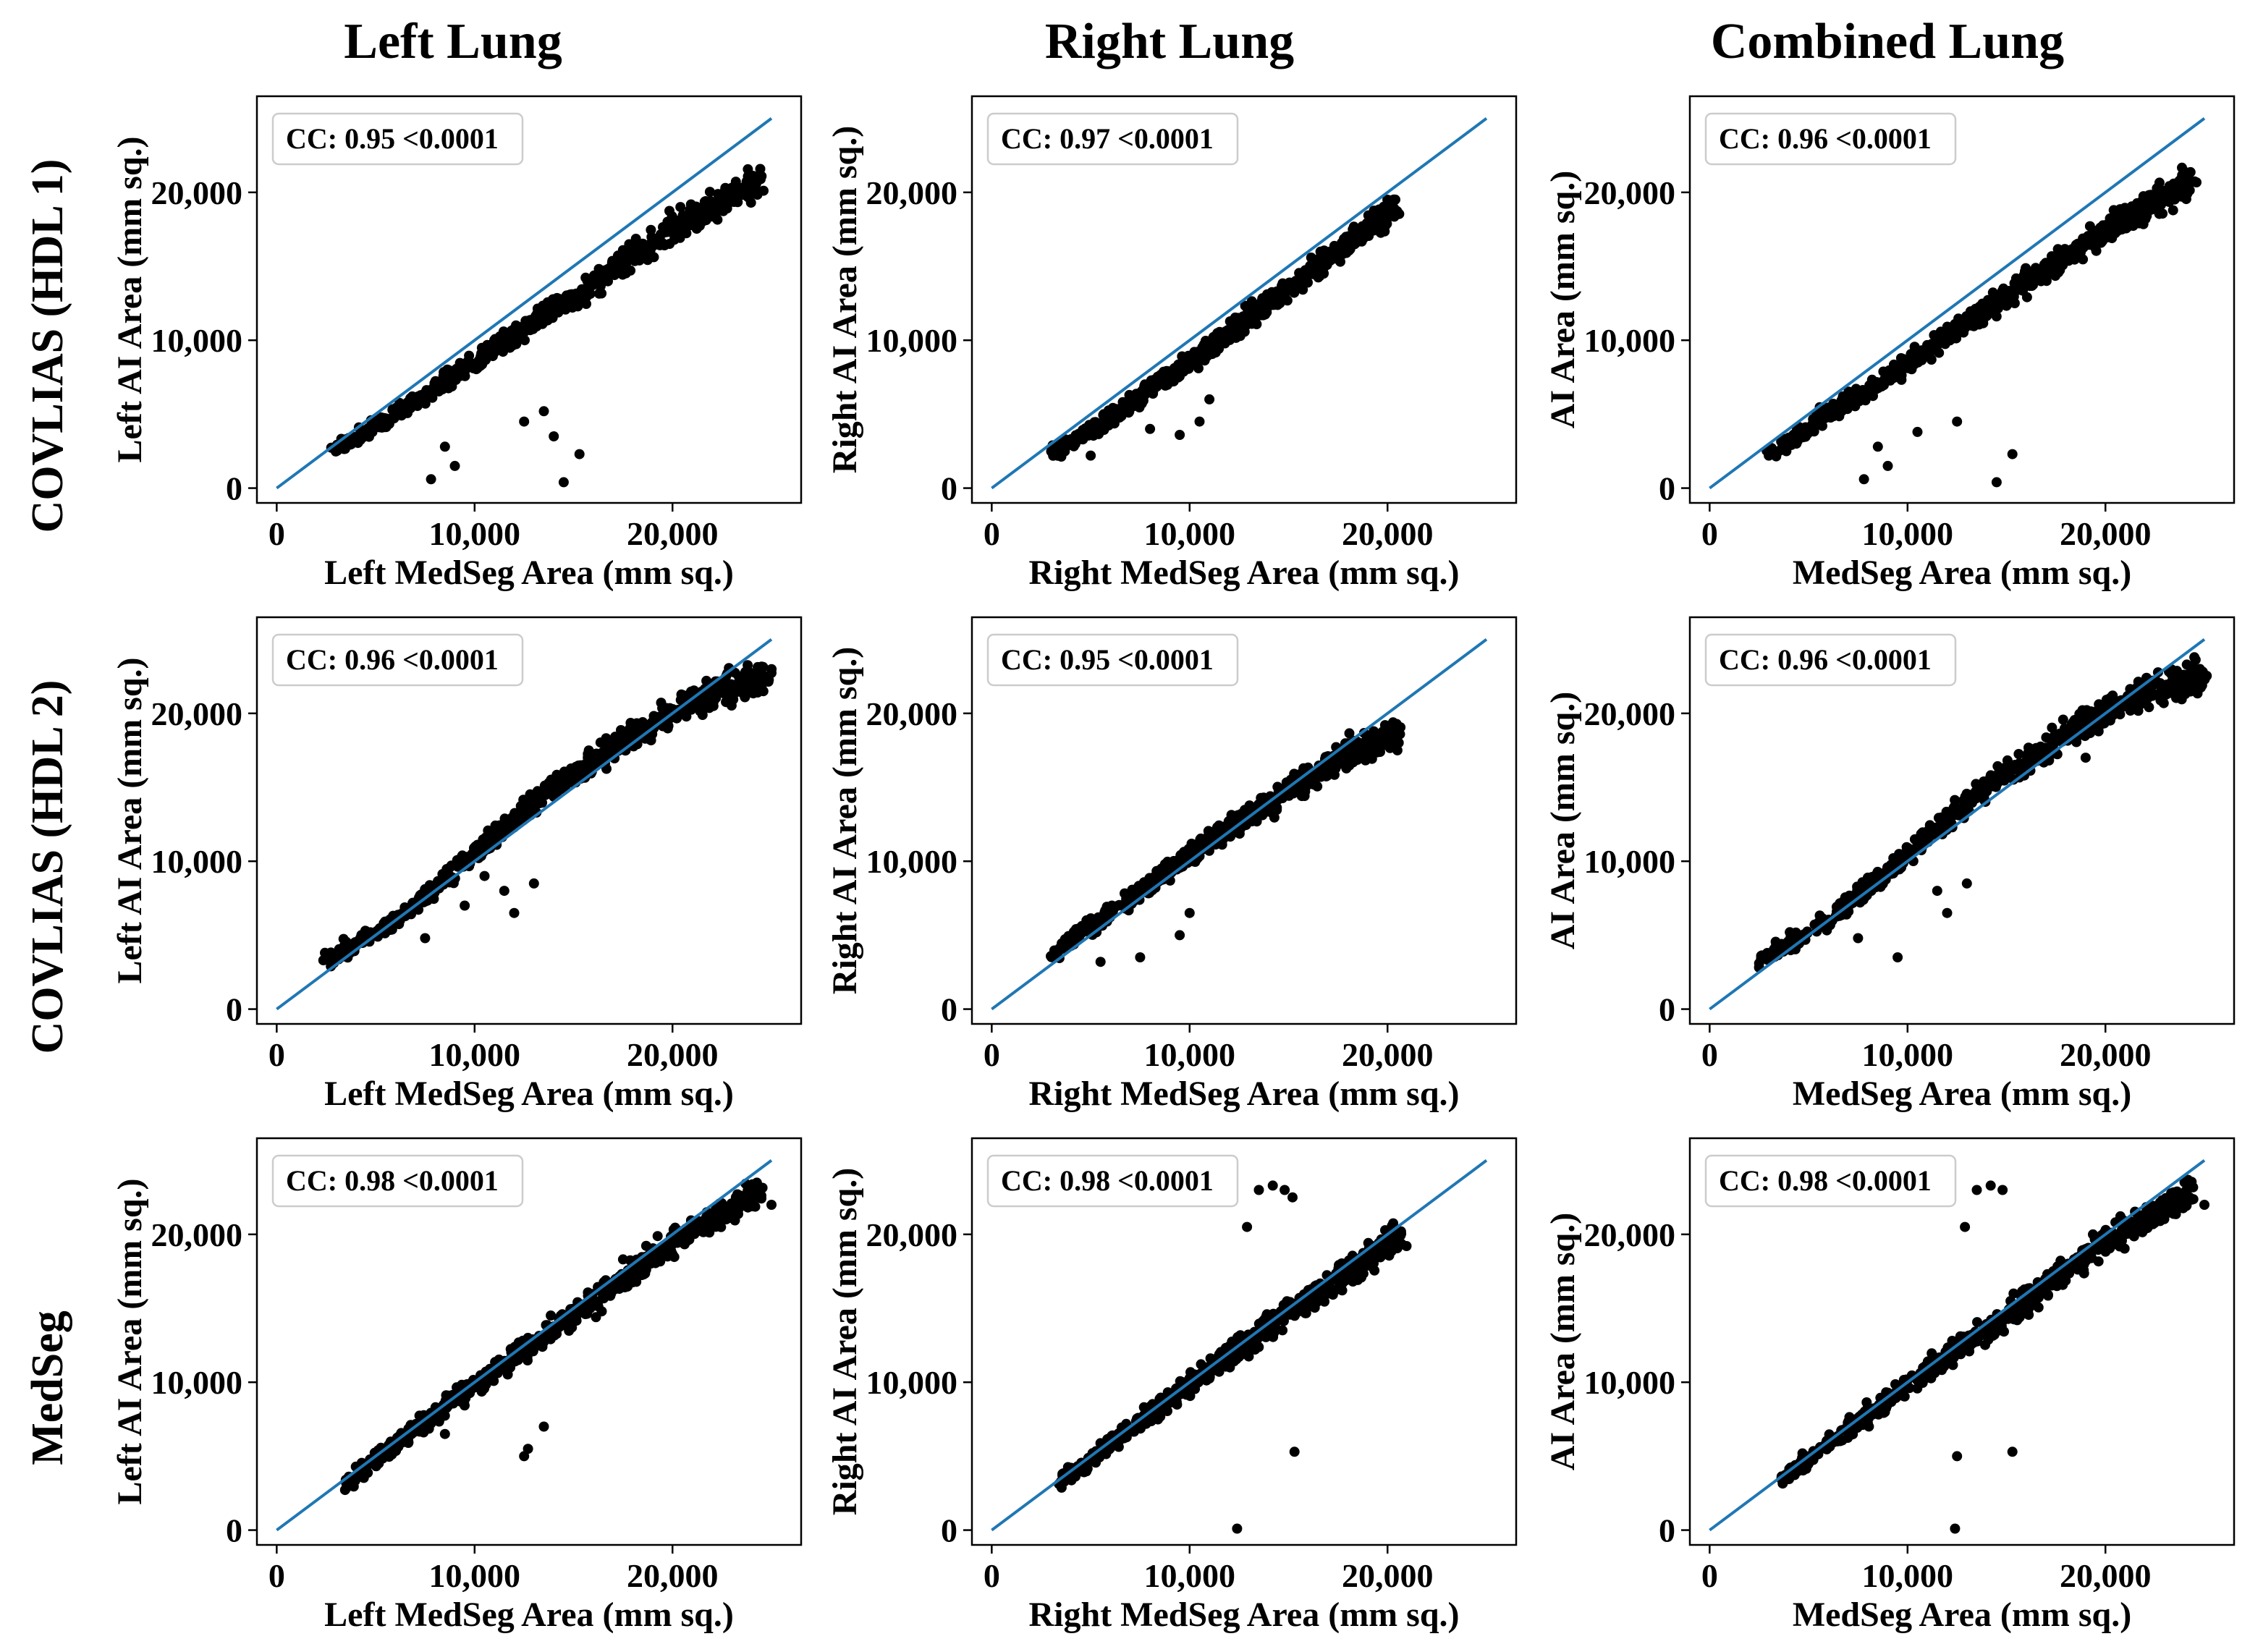  What do you see at coordinates (992, 1054) in the screenshot?
I see `x-tick-label: 0` at bounding box center [992, 1054].